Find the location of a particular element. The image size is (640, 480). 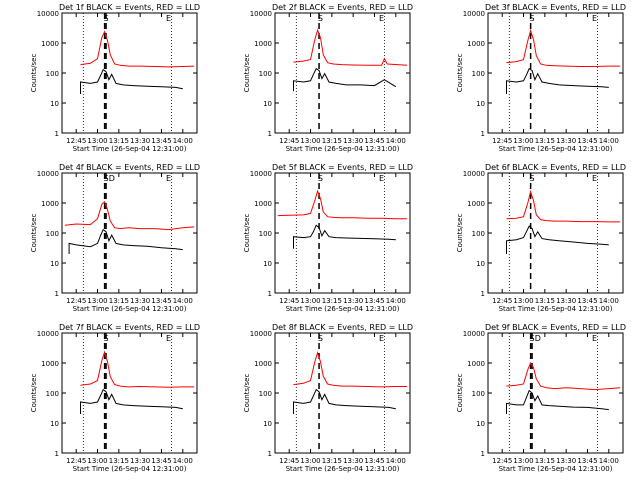

panel-title: Det 2f BLACK = Events, RED = LLD is located at coordinates (342, 7).